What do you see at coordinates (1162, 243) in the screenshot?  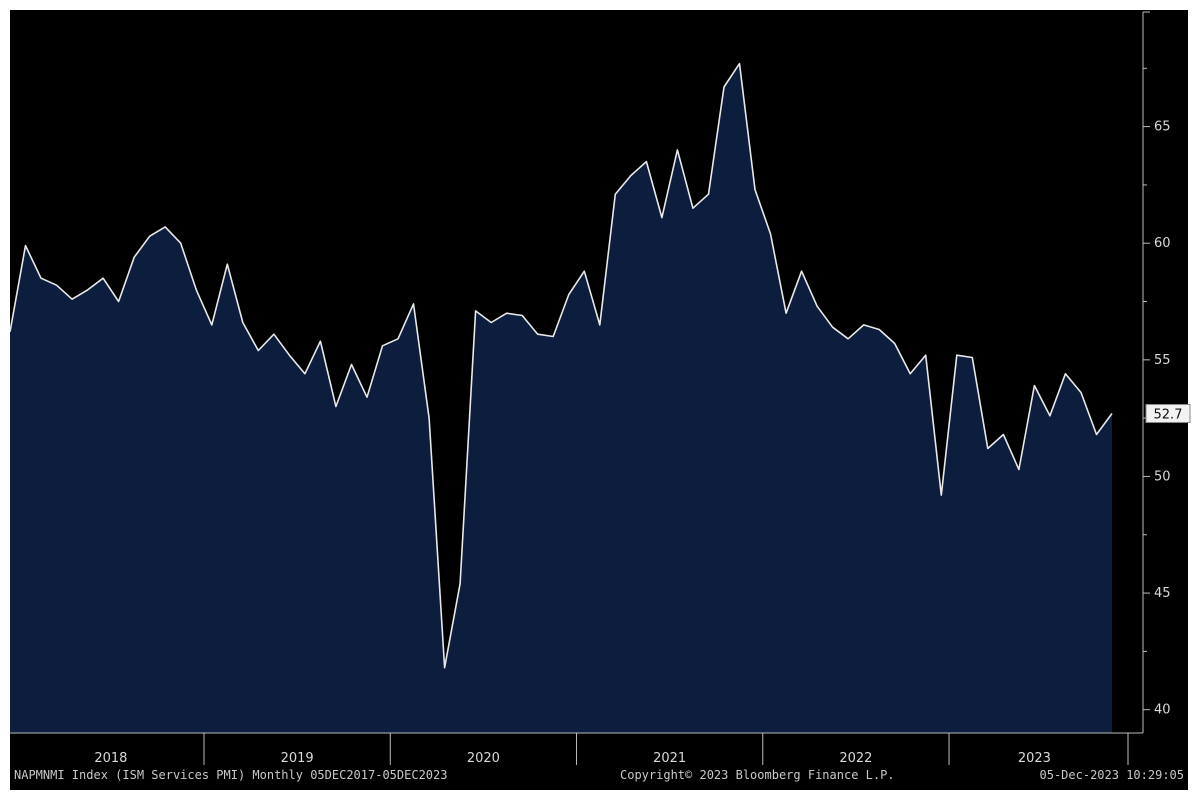 I see `y-tick-label: 60` at bounding box center [1162, 243].